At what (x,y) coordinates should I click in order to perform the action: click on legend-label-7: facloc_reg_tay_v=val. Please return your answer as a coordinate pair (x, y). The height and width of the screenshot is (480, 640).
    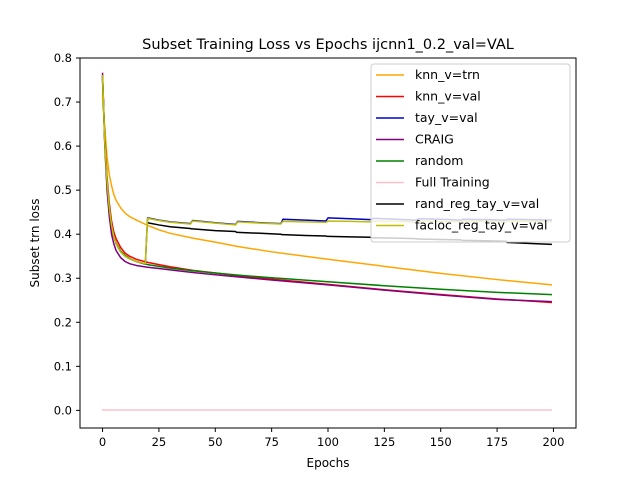
    Looking at the image, I should click on (481, 225).